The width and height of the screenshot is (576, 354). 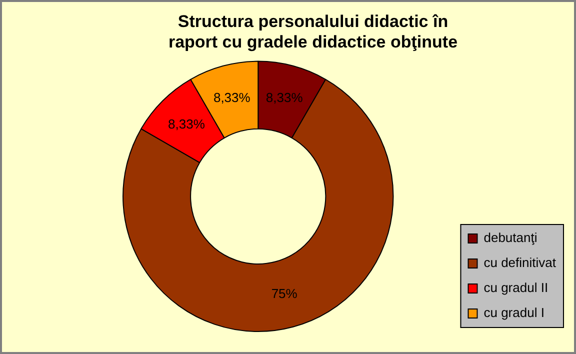 I want to click on legend-label: cu gradul II, so click(x=516, y=288).